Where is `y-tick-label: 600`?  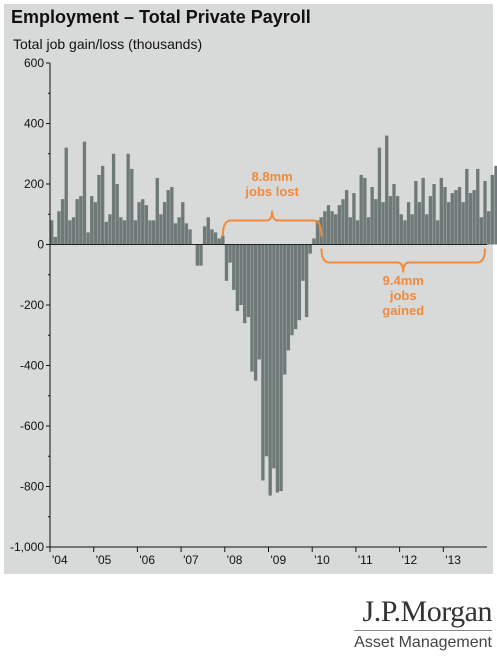
y-tick-label: 600 is located at coordinates (34, 63).